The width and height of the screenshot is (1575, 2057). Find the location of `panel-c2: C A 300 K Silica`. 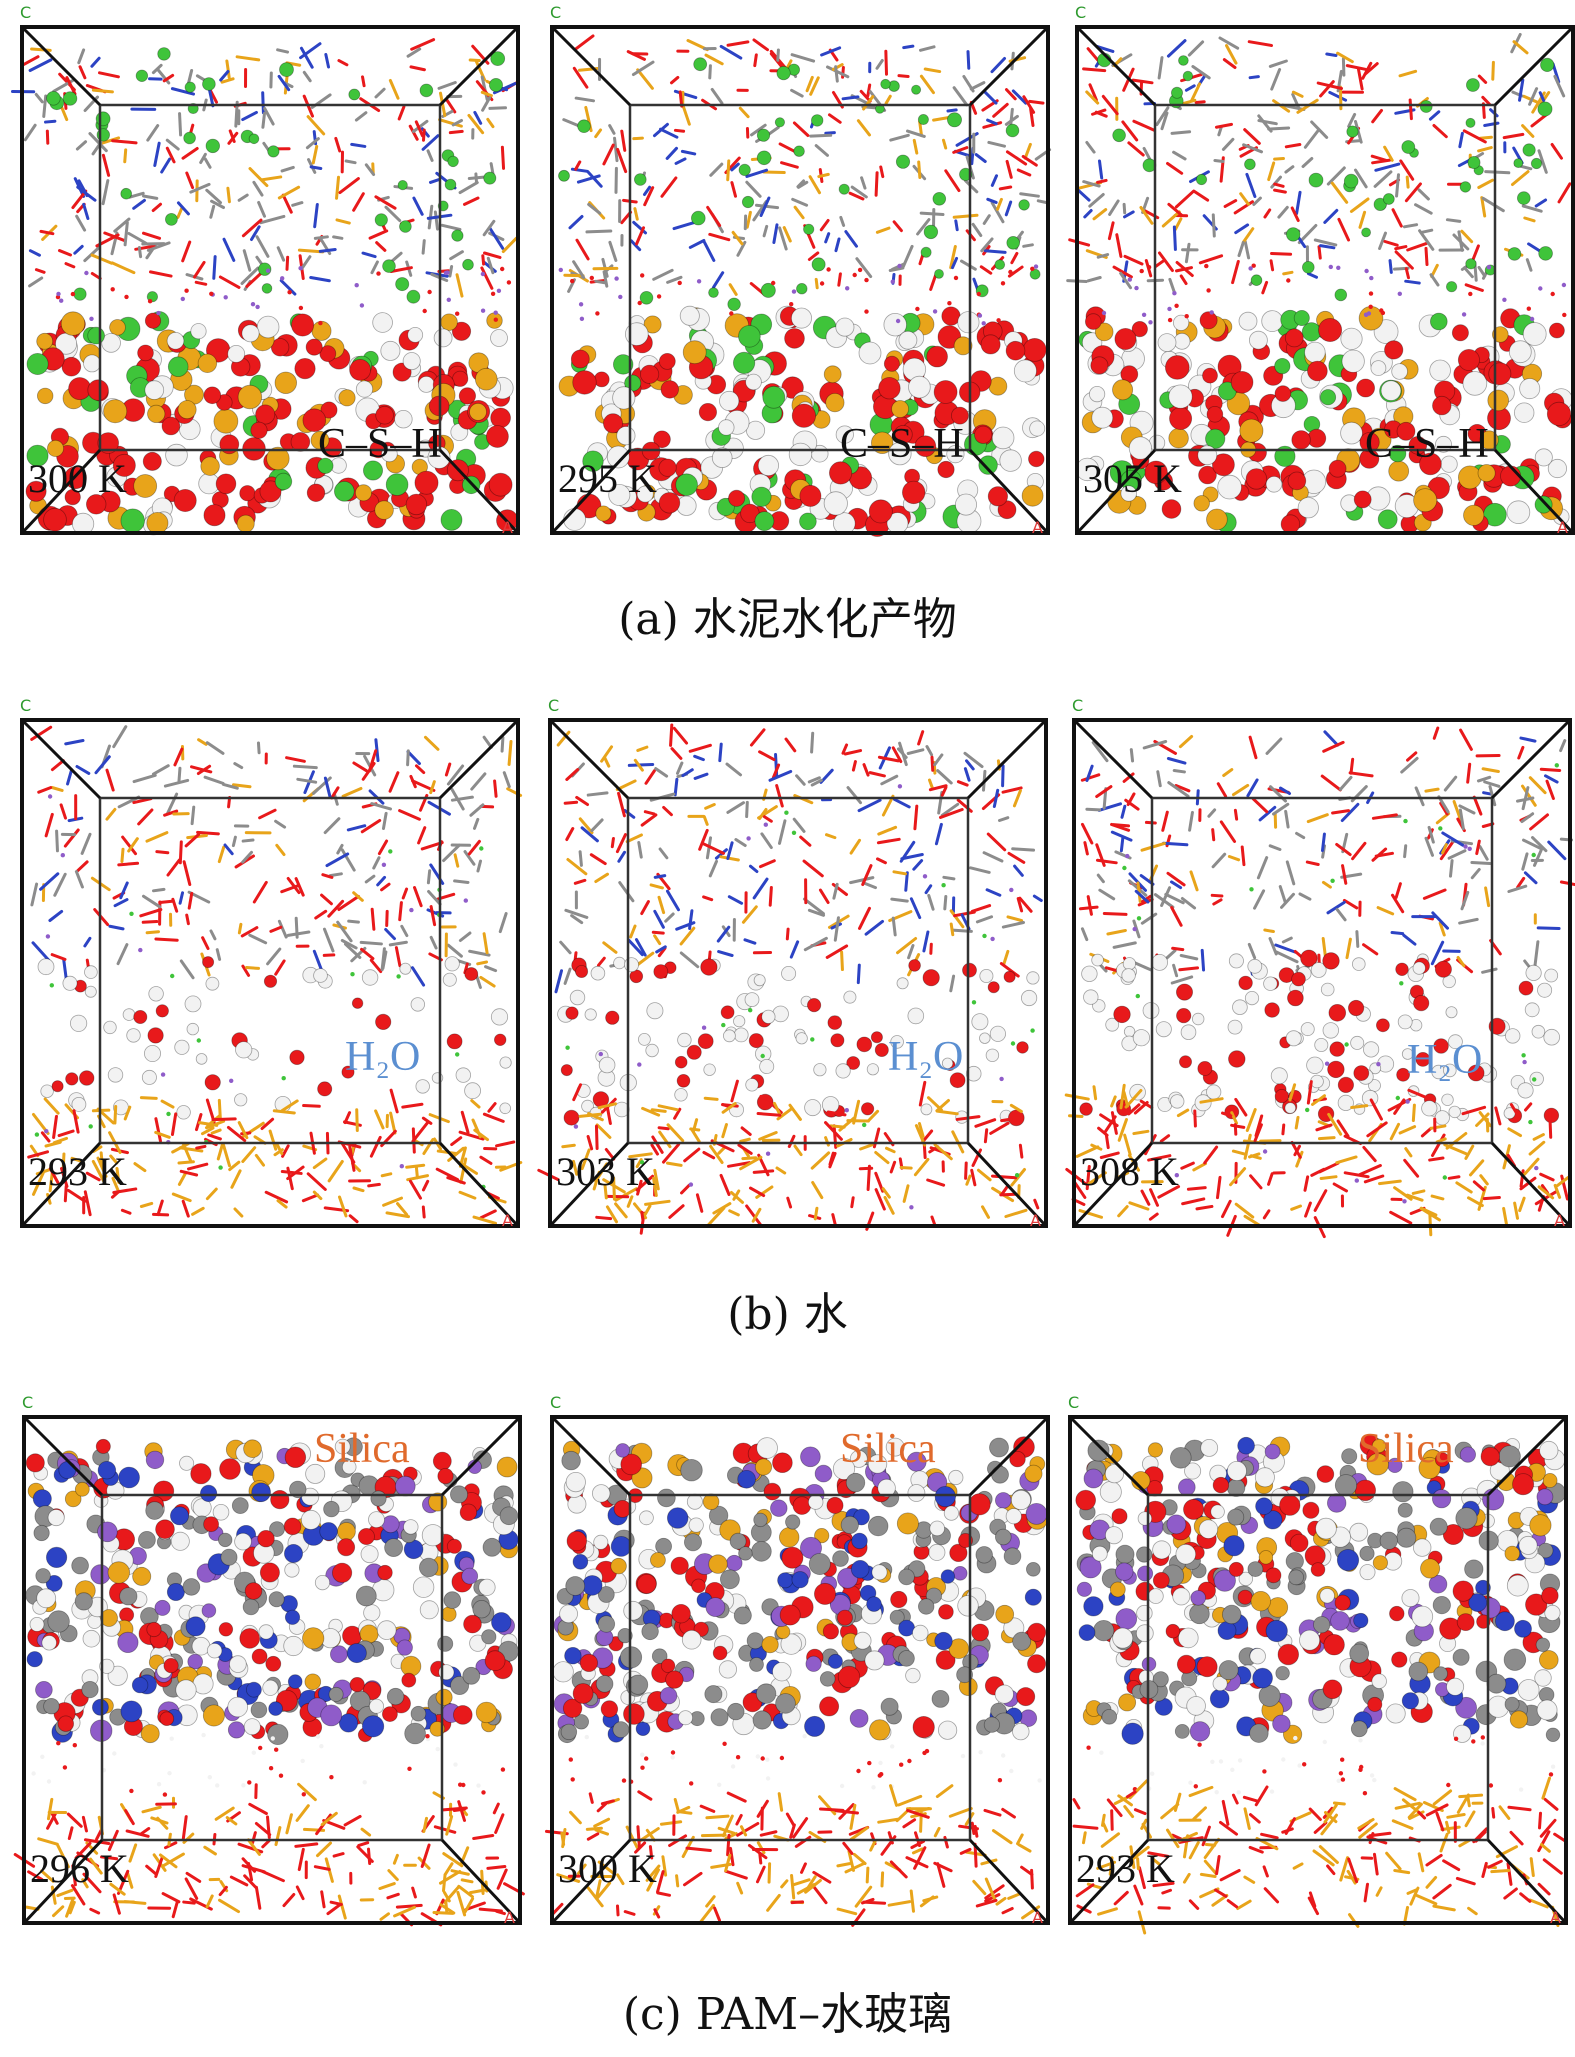

panel-c2: C A 300 K Silica is located at coordinates (797, 1660).